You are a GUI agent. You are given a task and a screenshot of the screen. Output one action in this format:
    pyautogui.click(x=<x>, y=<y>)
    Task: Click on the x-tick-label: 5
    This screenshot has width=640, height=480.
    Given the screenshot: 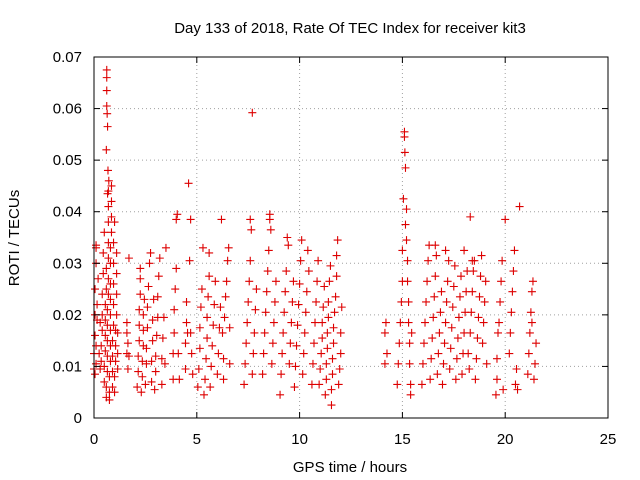 What is the action you would take?
    pyautogui.click(x=197, y=439)
    